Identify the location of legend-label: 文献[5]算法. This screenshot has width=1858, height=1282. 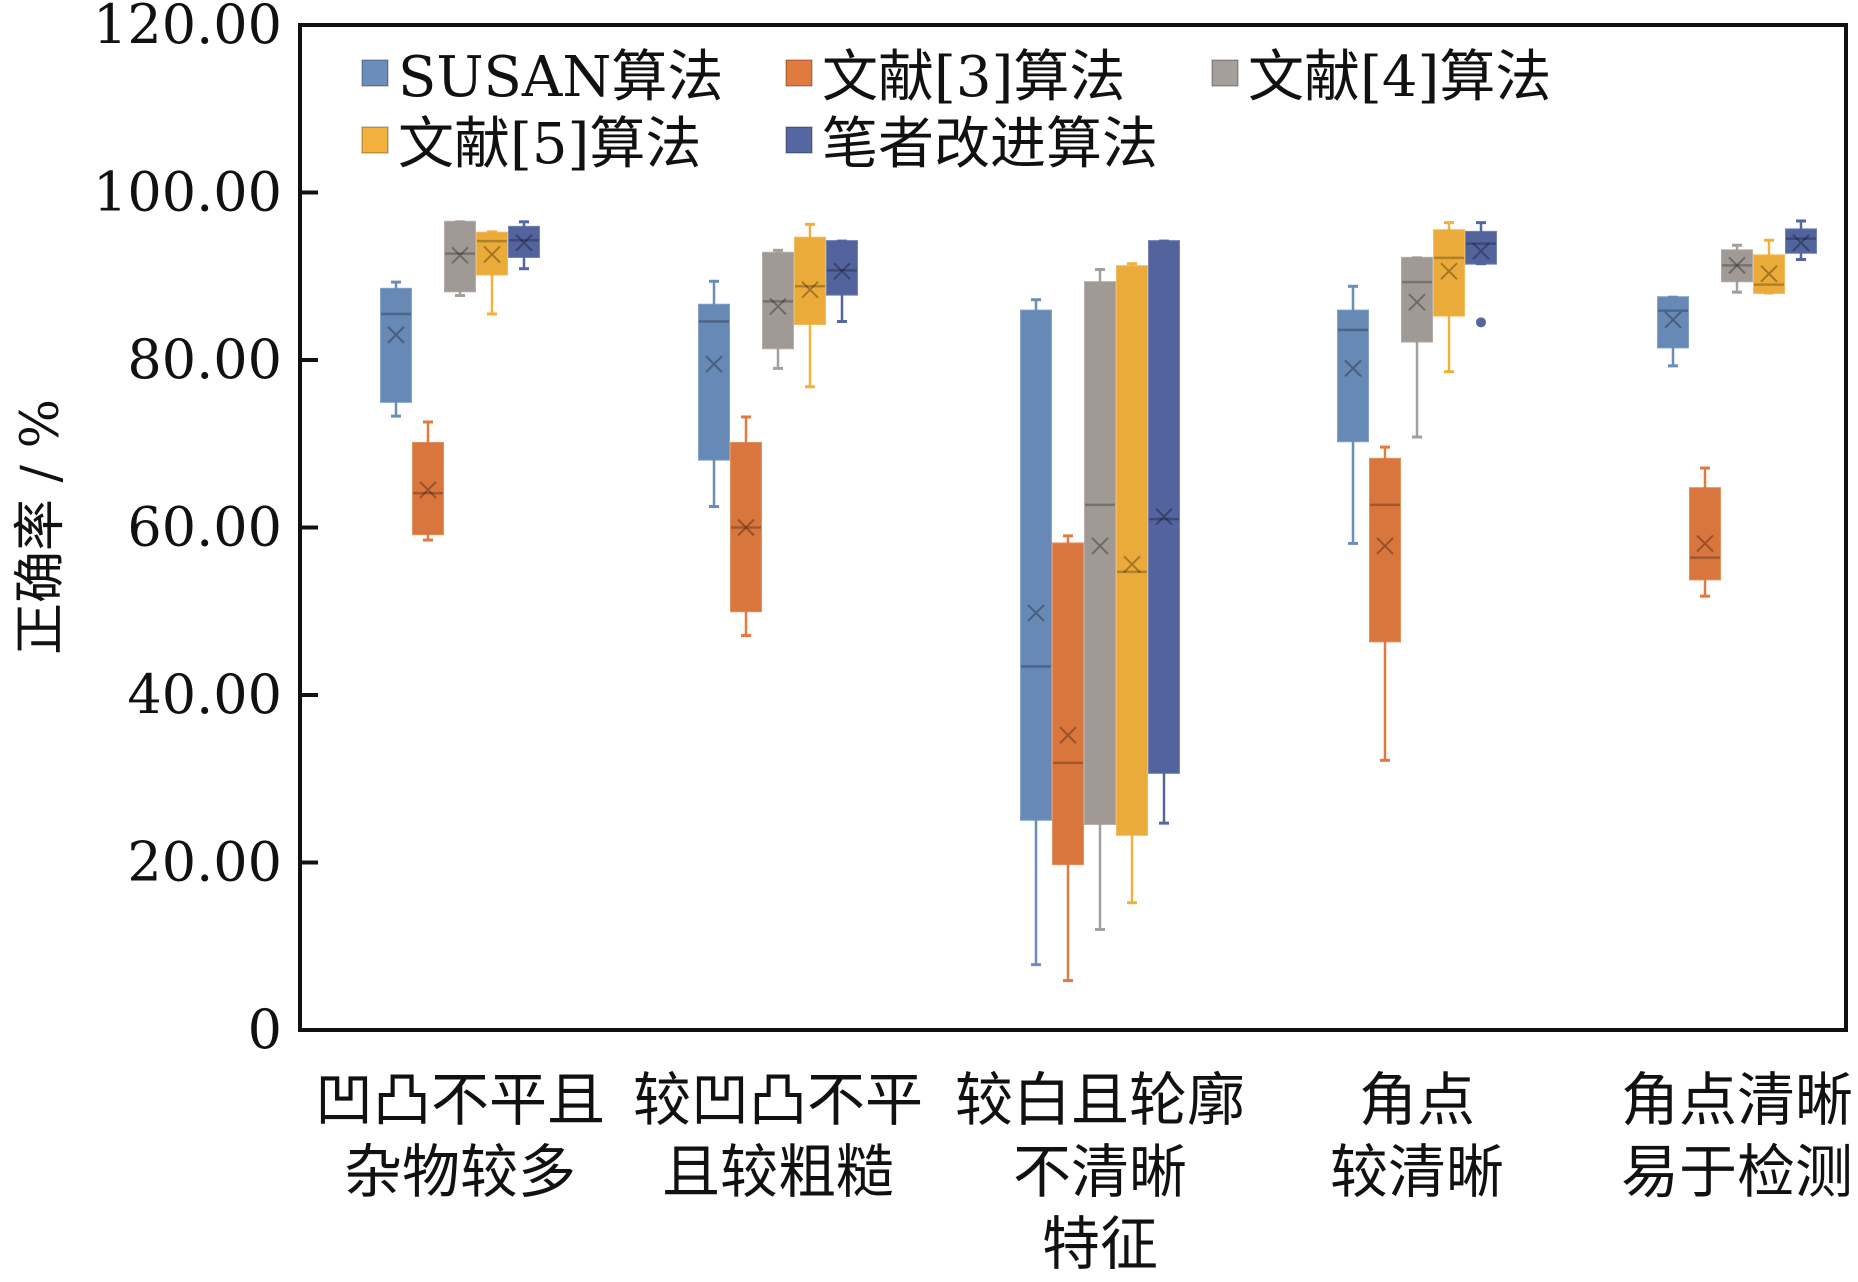
(549, 144).